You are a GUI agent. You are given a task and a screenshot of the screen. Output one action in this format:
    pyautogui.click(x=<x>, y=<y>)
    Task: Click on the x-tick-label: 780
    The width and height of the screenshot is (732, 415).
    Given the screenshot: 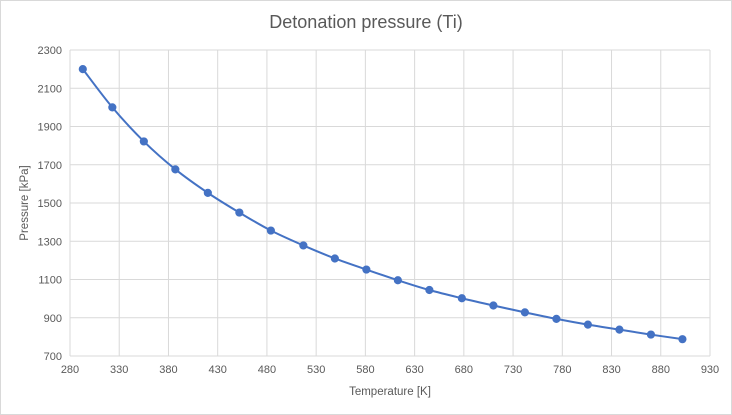 What is the action you would take?
    pyautogui.click(x=562, y=370)
    